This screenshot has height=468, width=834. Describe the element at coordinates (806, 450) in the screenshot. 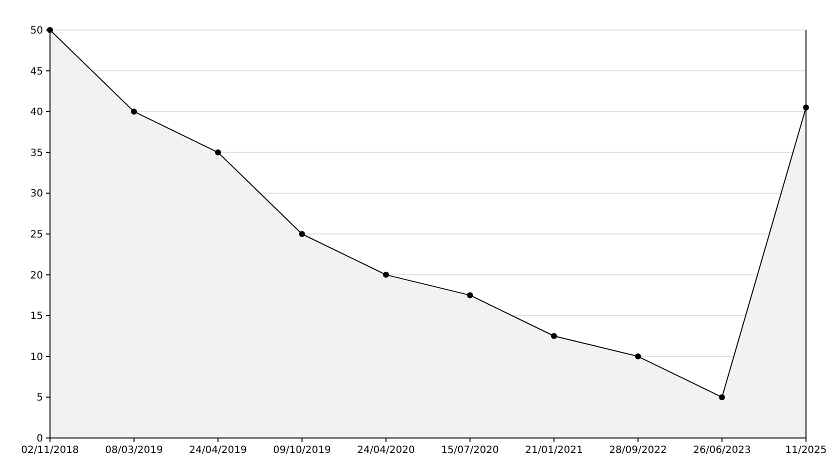

I see `x-tick-label: 11/2025` at that location.